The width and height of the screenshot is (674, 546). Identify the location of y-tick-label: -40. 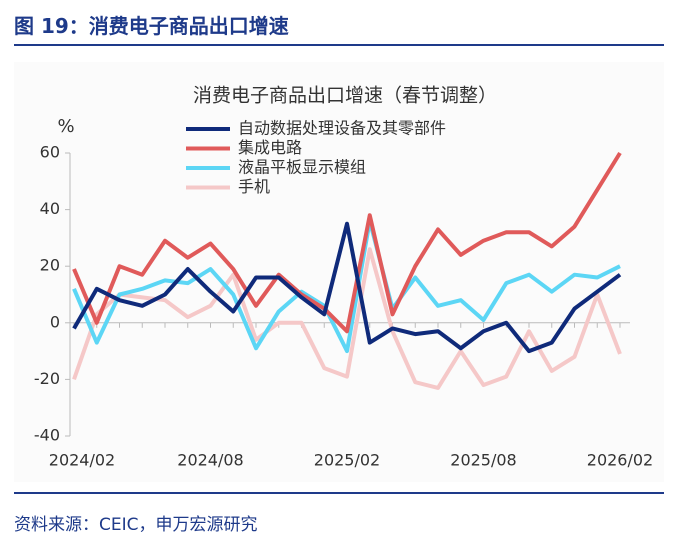
(47, 435).